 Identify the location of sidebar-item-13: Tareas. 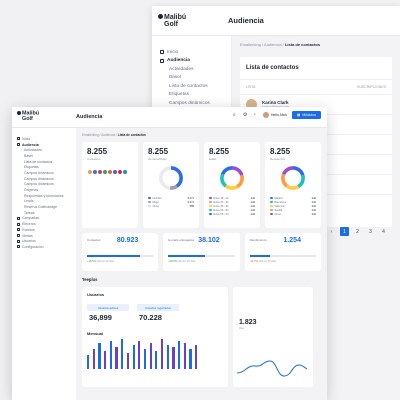
(46, 213).